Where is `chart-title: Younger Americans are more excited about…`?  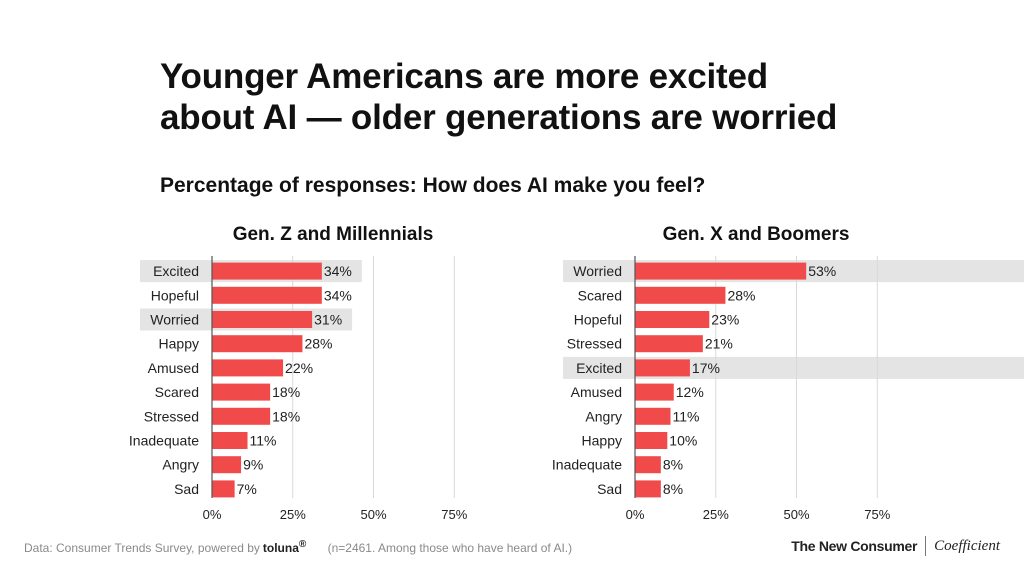 chart-title: Younger Americans are more excited about… is located at coordinates (540, 97).